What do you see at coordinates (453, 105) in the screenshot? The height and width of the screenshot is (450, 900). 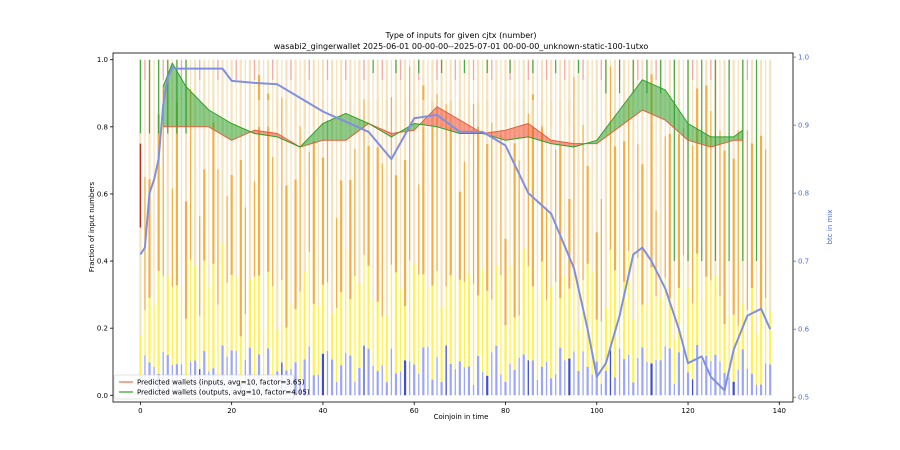 I see `outputs-prediction-line` at bounding box center [453, 105].